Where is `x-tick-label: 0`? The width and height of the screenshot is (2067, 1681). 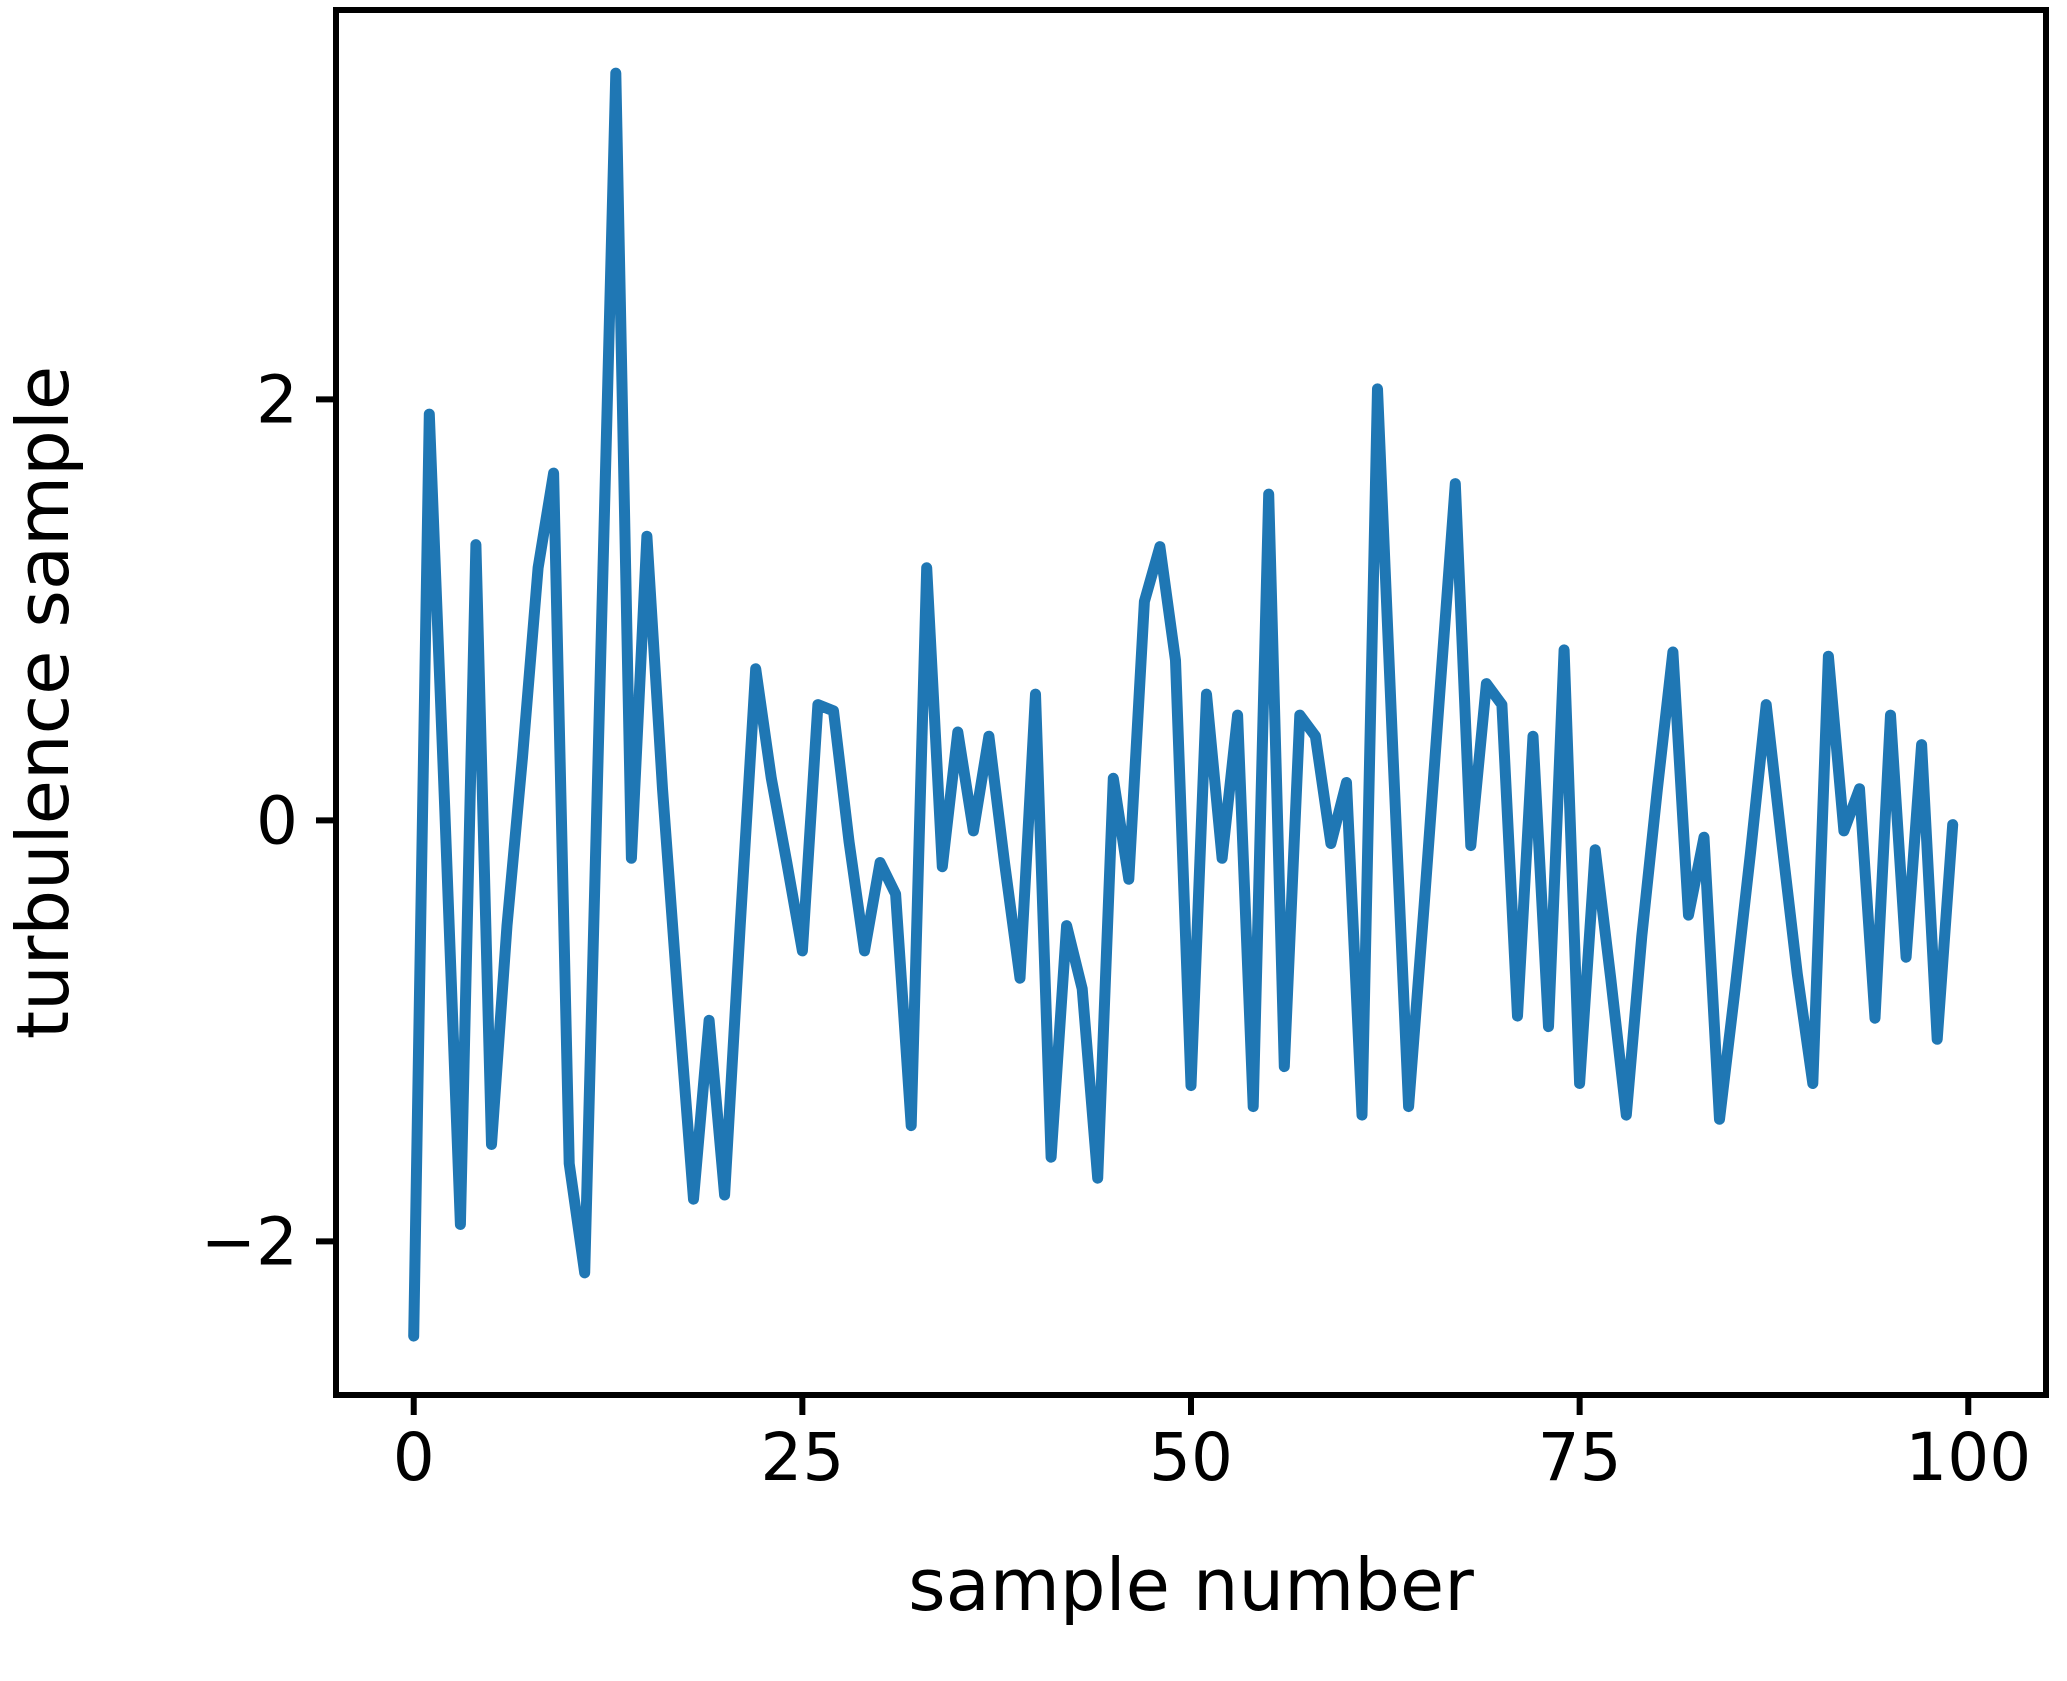 x-tick-label: 0 is located at coordinates (414, 1457).